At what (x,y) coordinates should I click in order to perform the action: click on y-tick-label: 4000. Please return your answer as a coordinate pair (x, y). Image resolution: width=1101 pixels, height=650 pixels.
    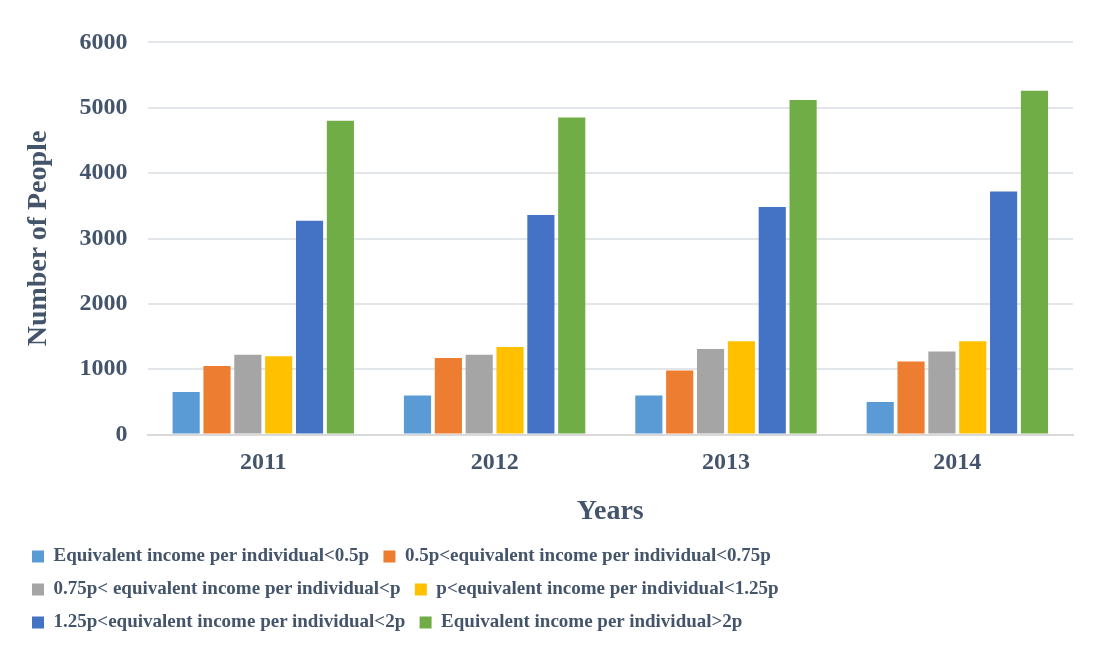
    Looking at the image, I should click on (103, 171).